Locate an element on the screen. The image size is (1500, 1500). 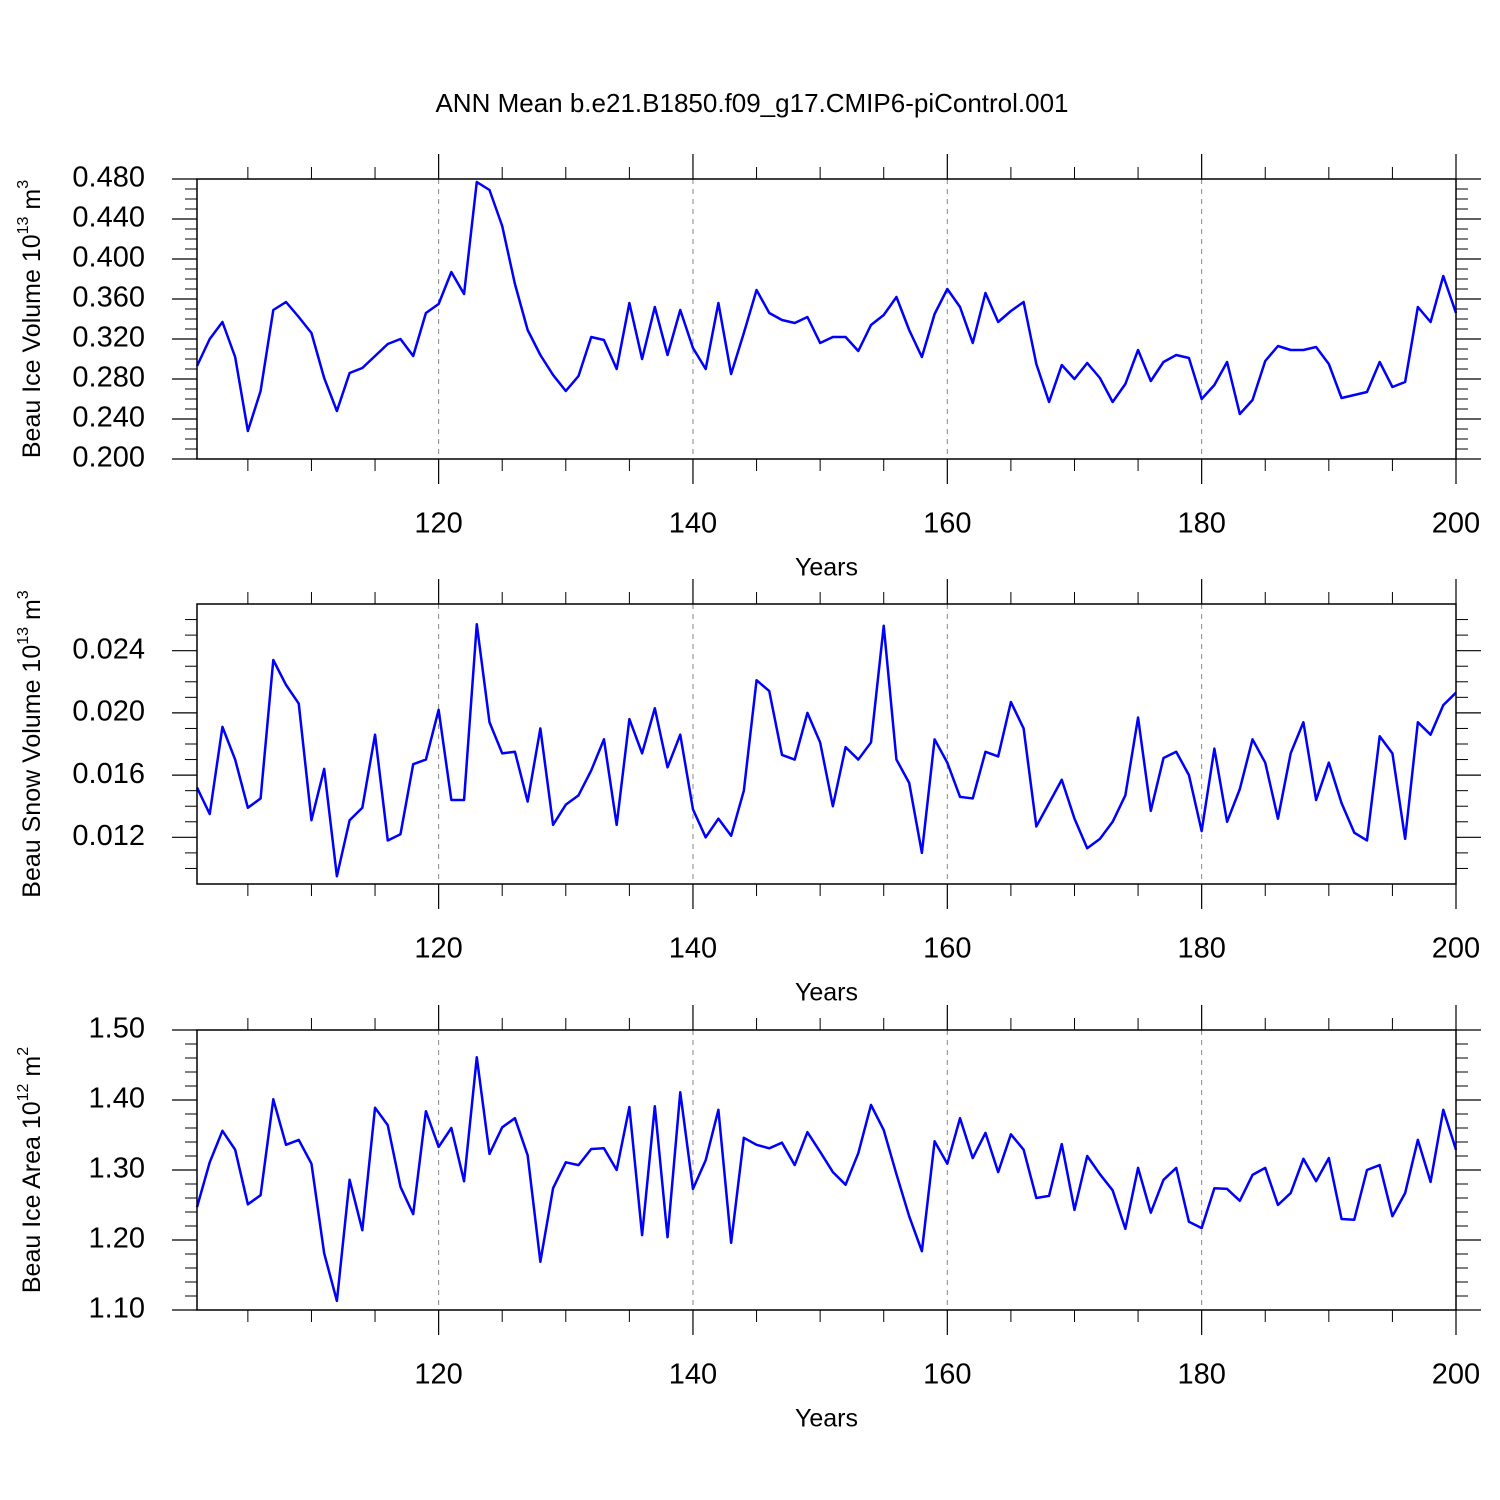
y-tick-label: 0.480 is located at coordinates (108, 178).